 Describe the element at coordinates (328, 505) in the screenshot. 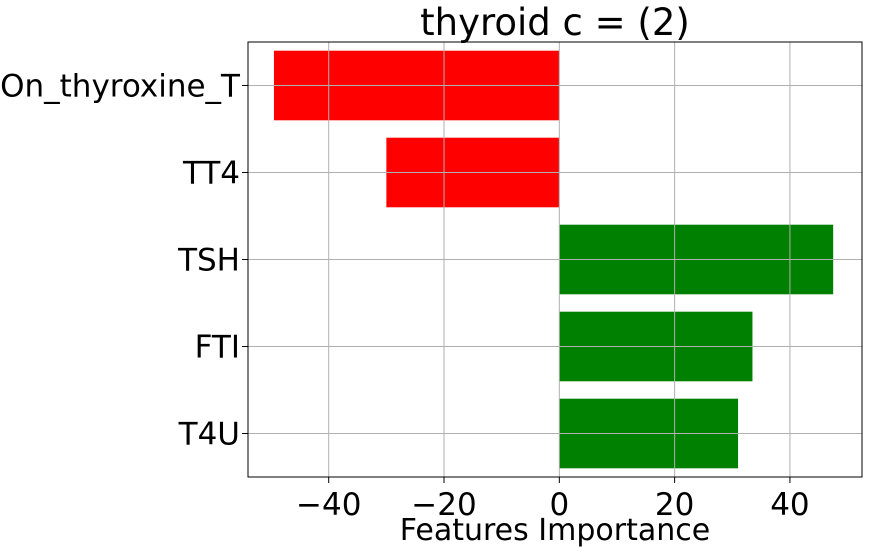

I see `x-tick-label: −40` at that location.